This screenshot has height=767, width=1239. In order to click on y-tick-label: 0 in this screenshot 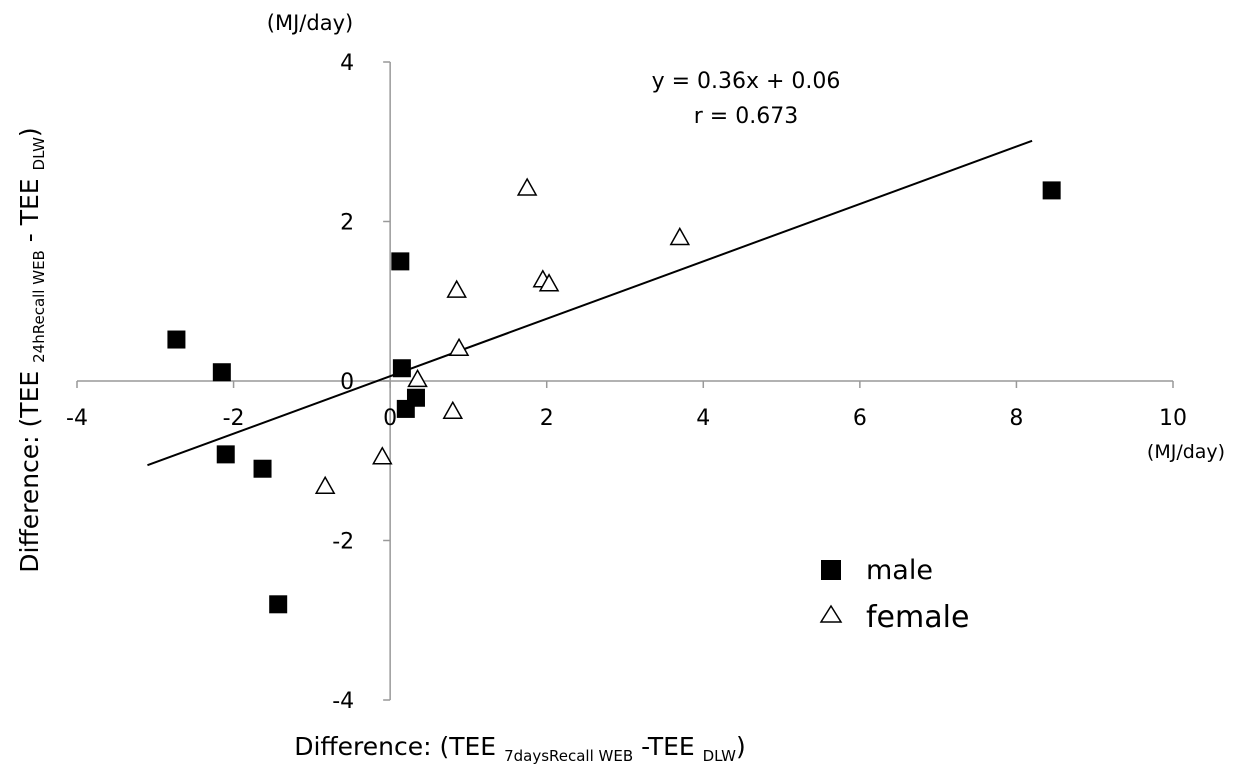, I will do `click(347, 382)`.